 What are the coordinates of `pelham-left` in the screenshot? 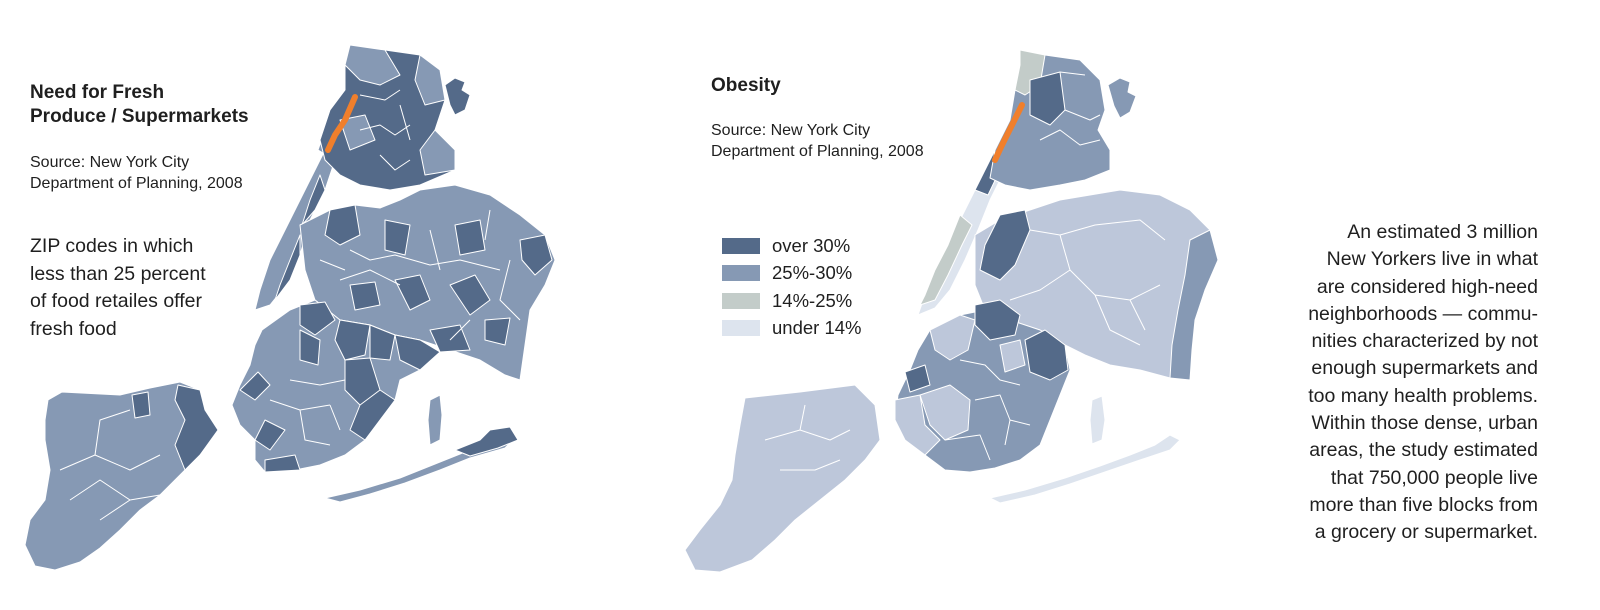 It's located at (457, 96).